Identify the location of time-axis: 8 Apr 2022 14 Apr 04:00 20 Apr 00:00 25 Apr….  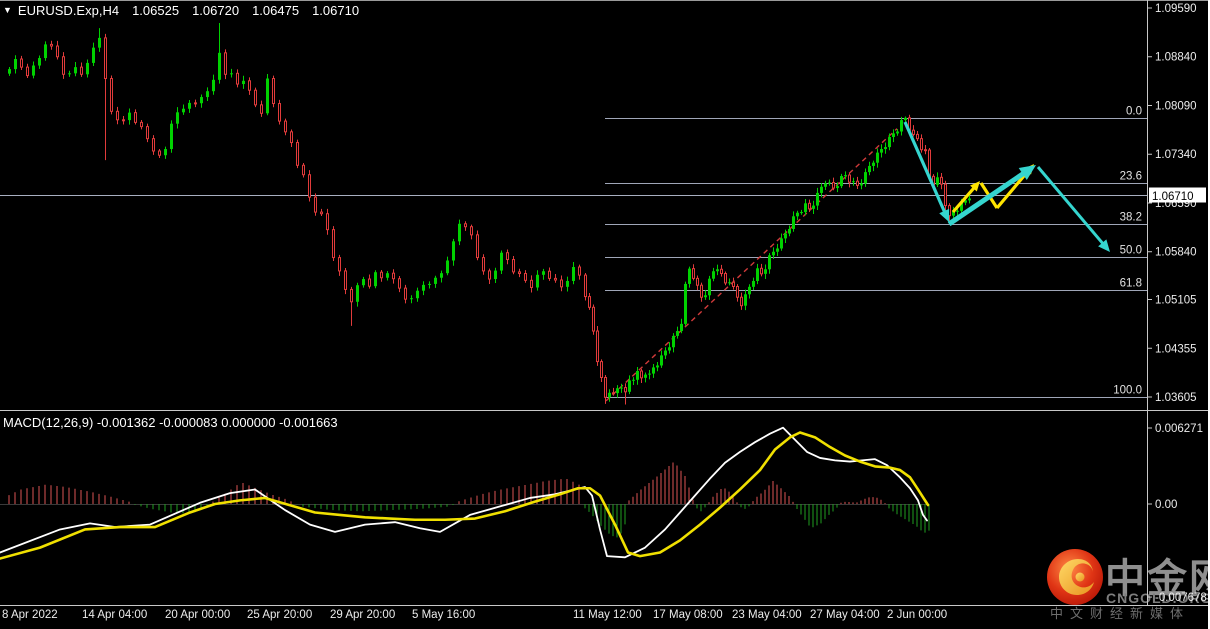
(605, 619).